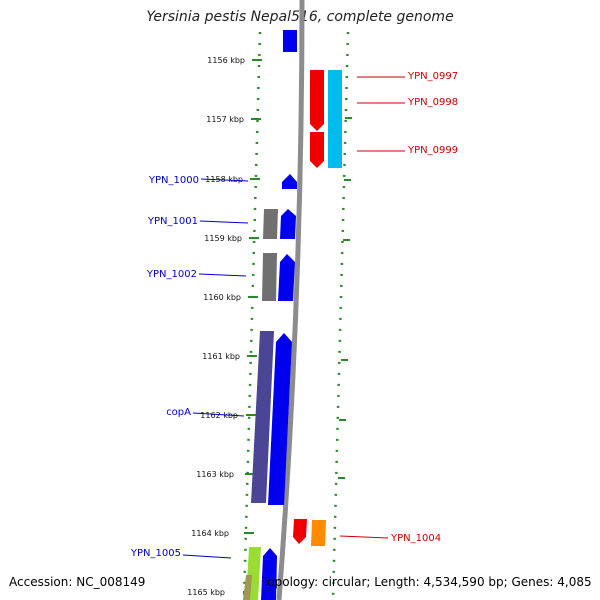 The height and width of the screenshot is (600, 600). What do you see at coordinates (226, 60) in the screenshot?
I see `tick-label: 1156 kbp` at bounding box center [226, 60].